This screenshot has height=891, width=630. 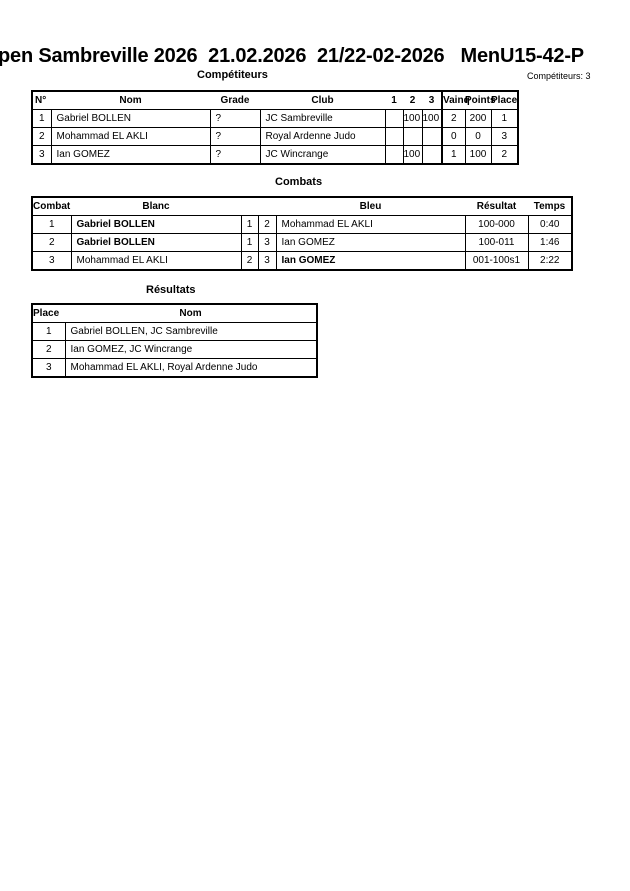 What do you see at coordinates (504, 100) in the screenshot?
I see `column-header: Place` at bounding box center [504, 100].